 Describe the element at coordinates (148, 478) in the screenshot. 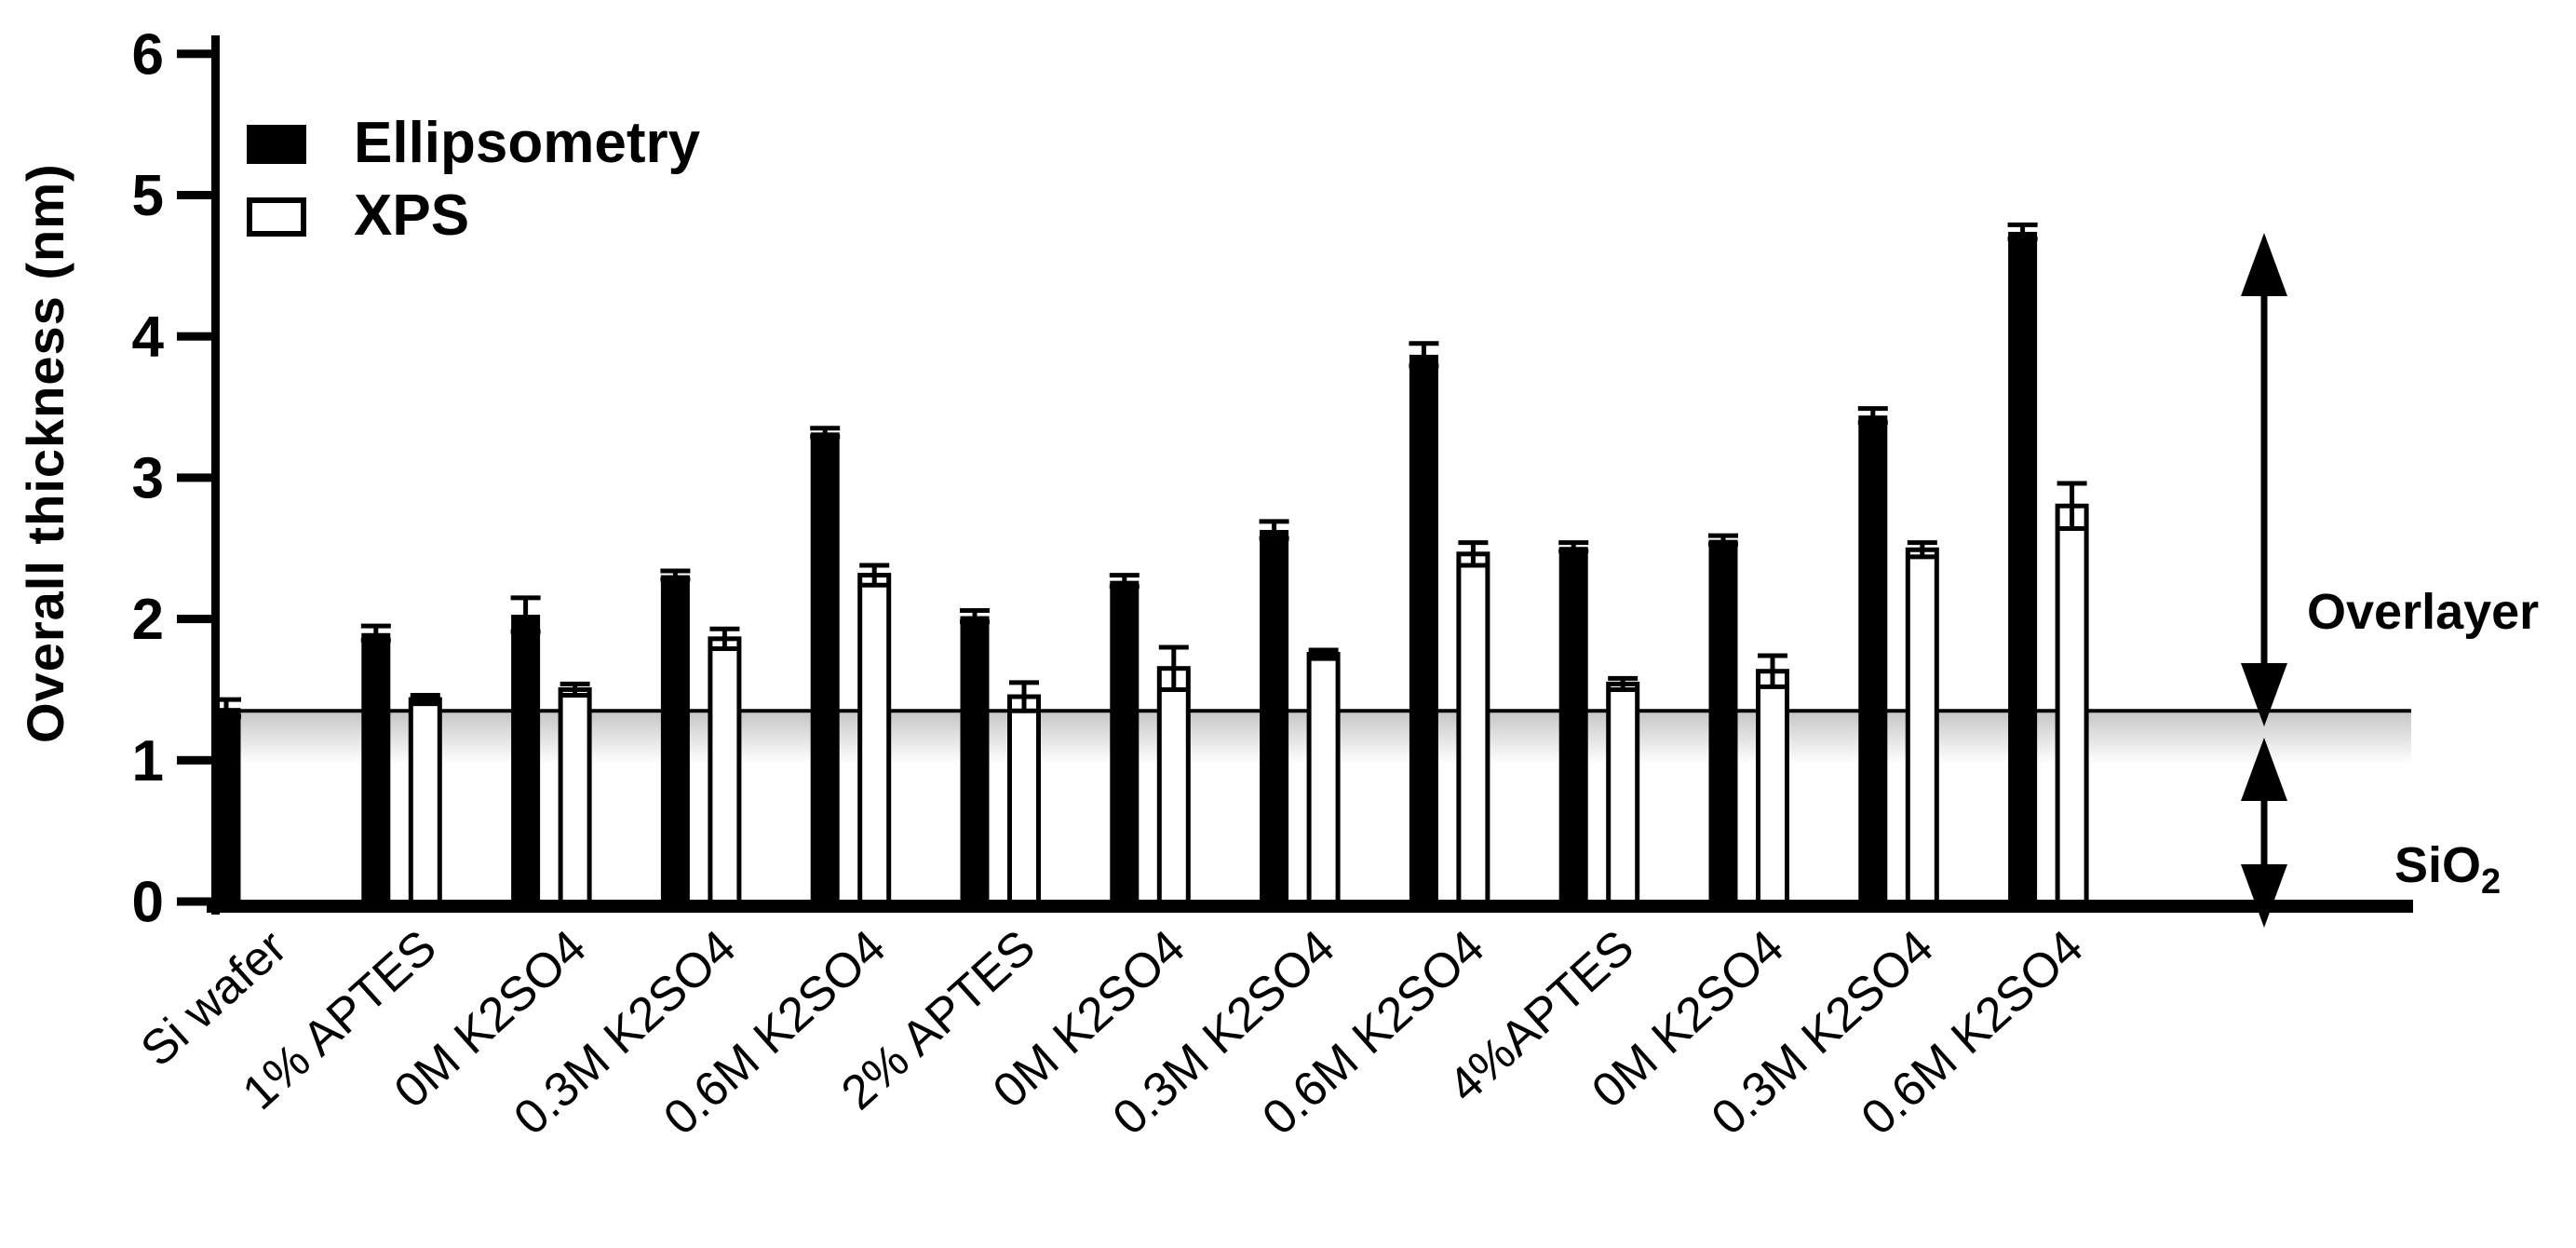

I see `y-tick-label-3: 3` at that location.